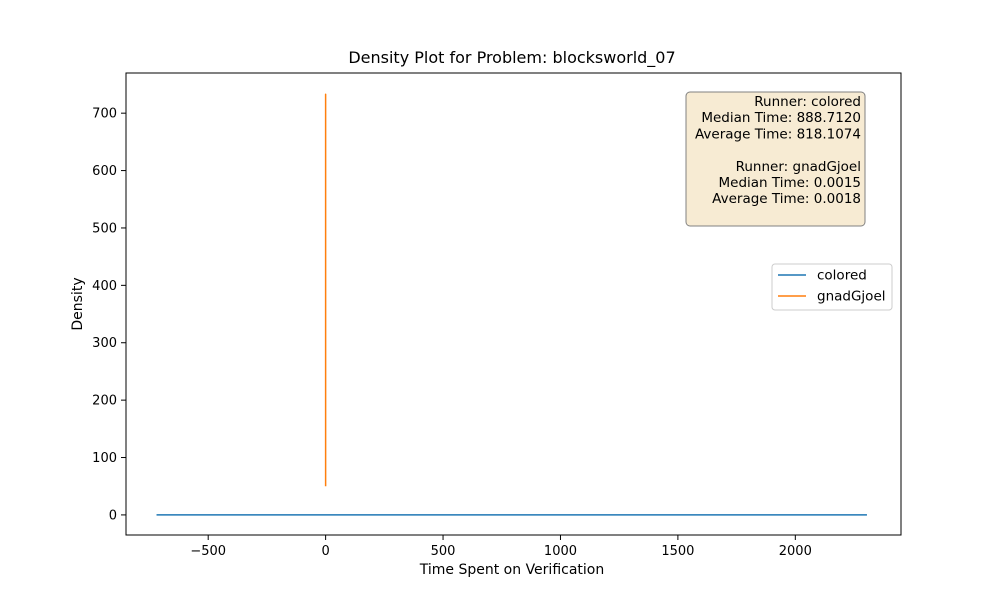 This screenshot has height=600, width=1000. Describe the element at coordinates (789, 183) in the screenshot. I see `stats-line: Median Time: 0.0015` at that location.